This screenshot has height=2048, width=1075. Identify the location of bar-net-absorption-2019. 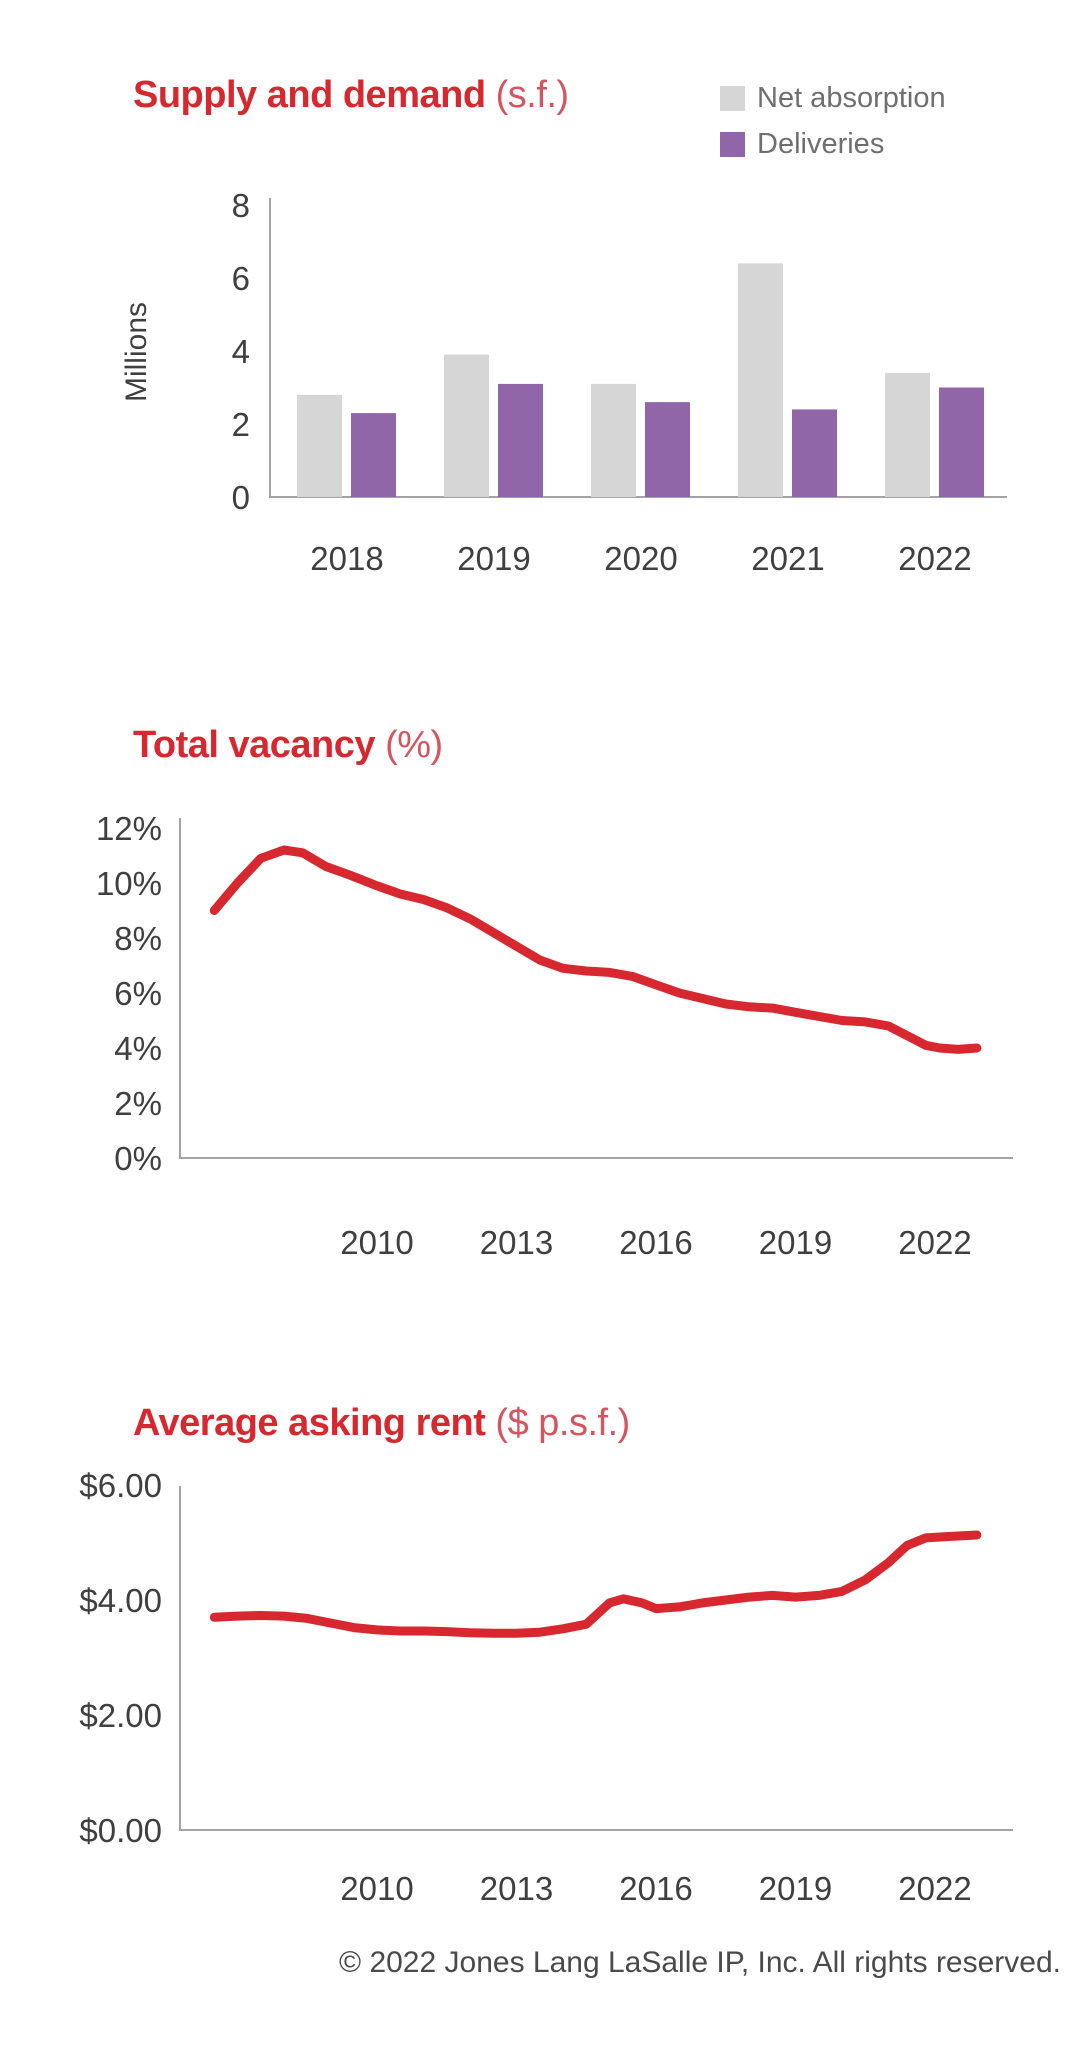
(466, 425).